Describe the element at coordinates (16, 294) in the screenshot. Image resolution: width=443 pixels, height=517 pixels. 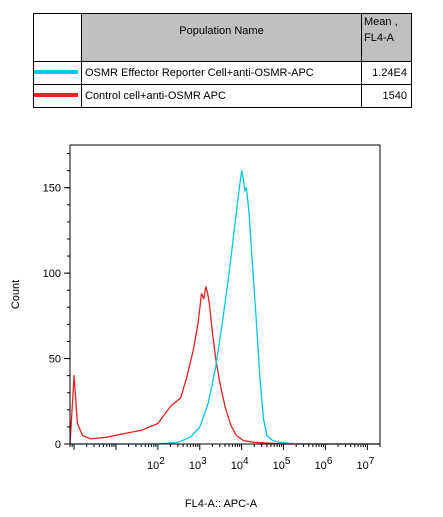
I see `y-axis-label: Count` at that location.